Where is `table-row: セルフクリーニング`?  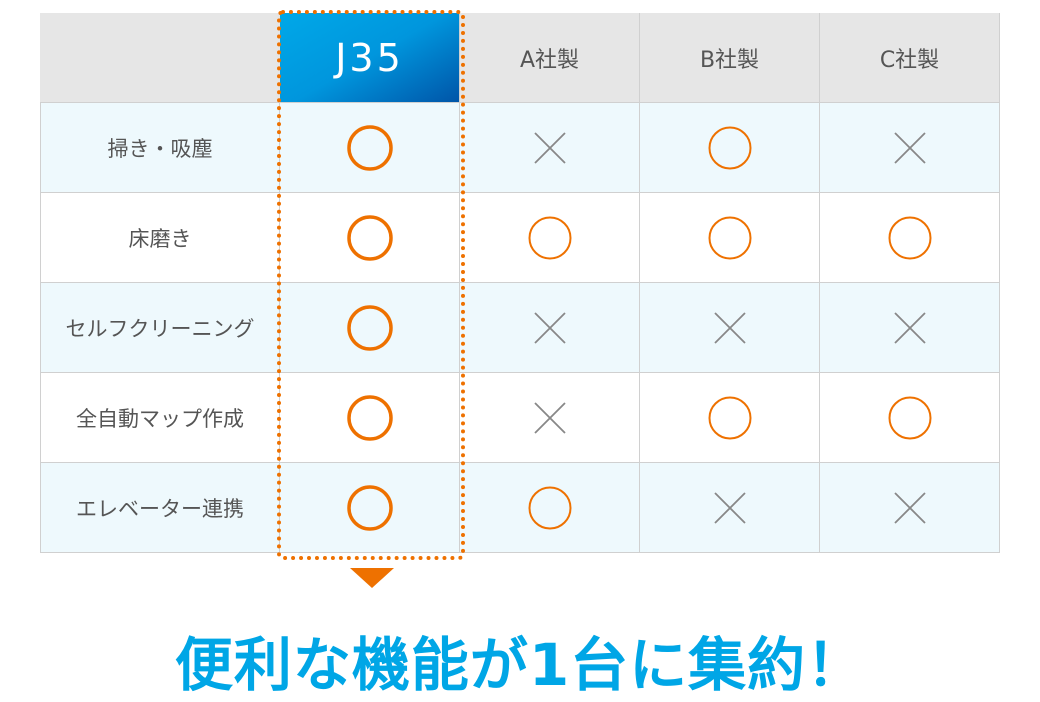
table-row: セルフクリーニング is located at coordinates (520, 328).